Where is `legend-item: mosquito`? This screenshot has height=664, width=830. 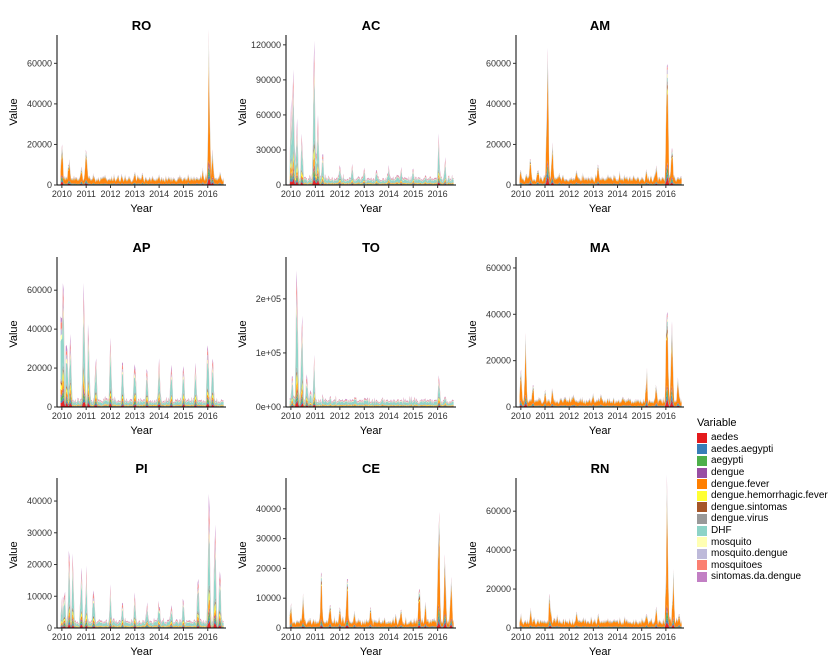 legend-item: mosquito is located at coordinates (762, 542).